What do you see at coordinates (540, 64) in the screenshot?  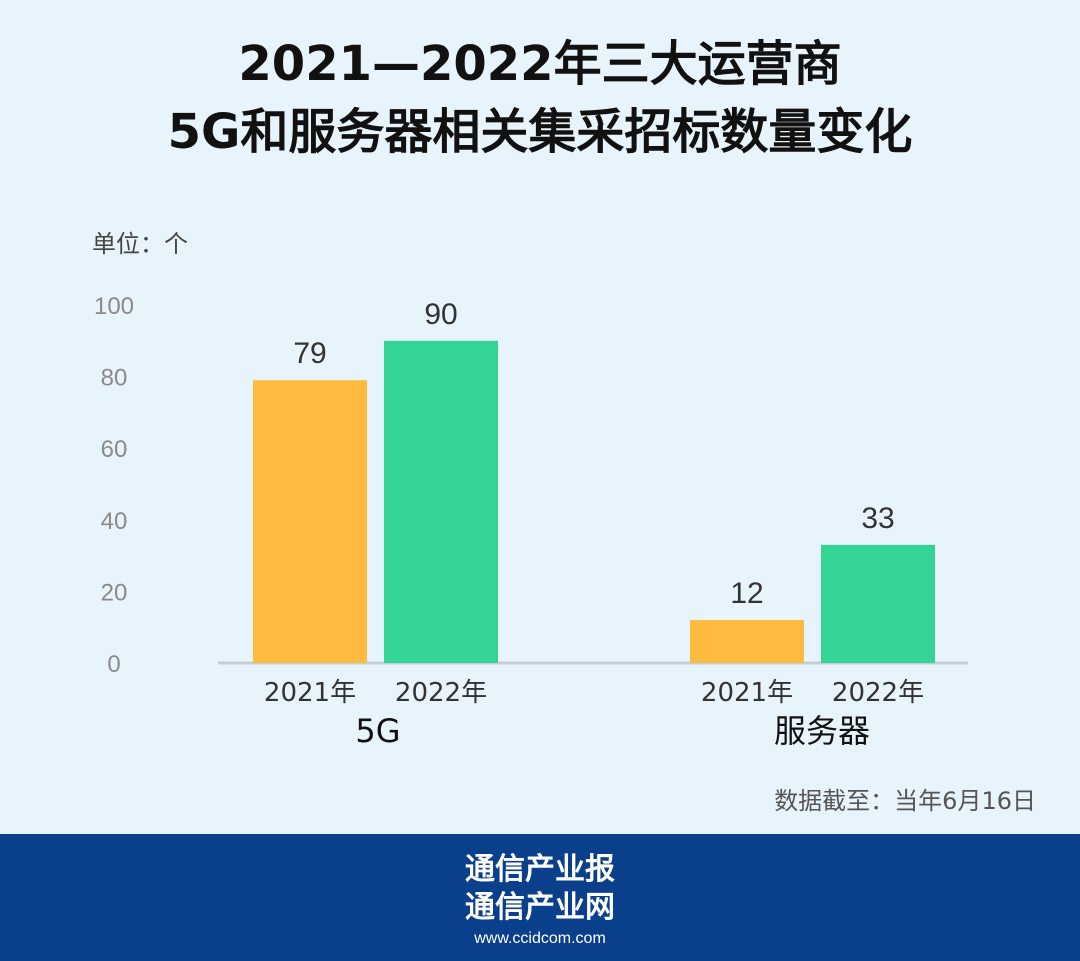 I see `chart-title: 2021—2022年三大运营商` at bounding box center [540, 64].